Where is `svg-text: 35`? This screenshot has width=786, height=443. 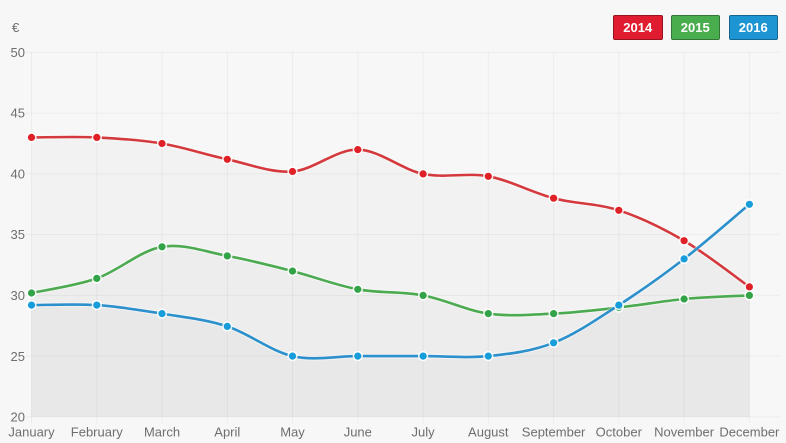 svg-text: 35 is located at coordinates (18, 234).